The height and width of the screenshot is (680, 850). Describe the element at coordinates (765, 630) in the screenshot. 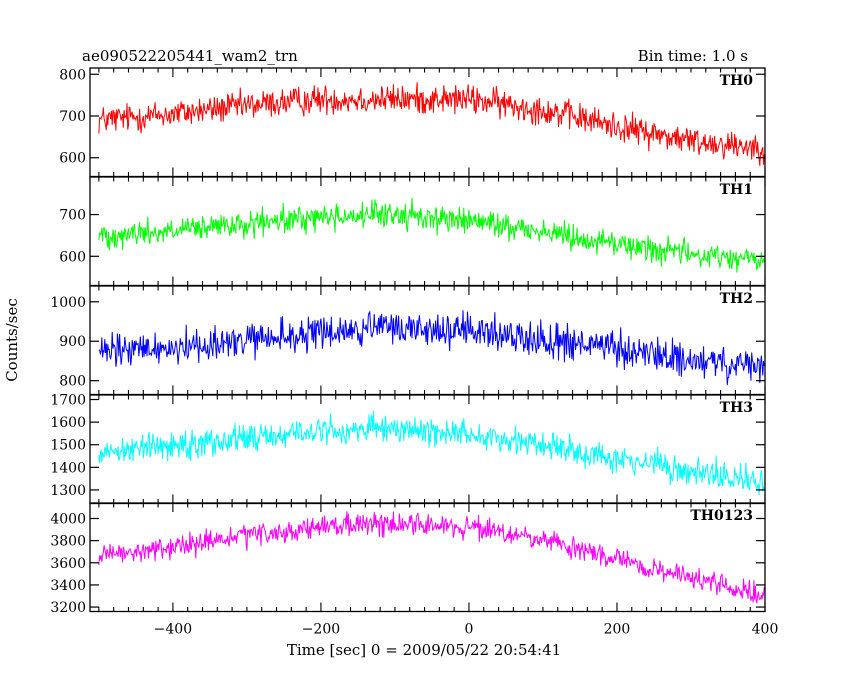

I see `x-tick-label: 400` at that location.